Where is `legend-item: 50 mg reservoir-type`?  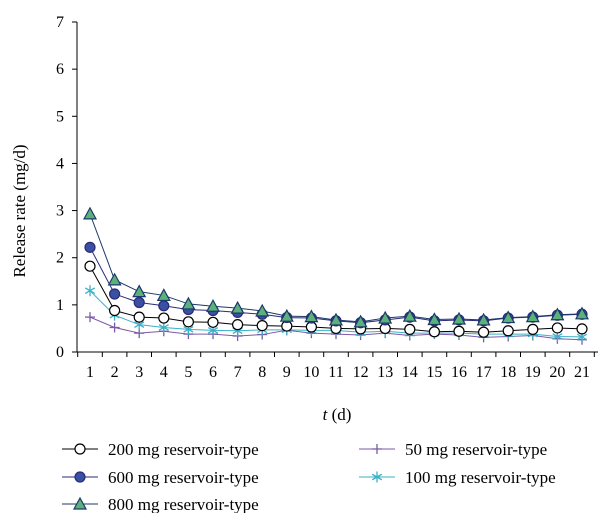
legend-item: 50 mg reservoir-type is located at coordinates (453, 449).